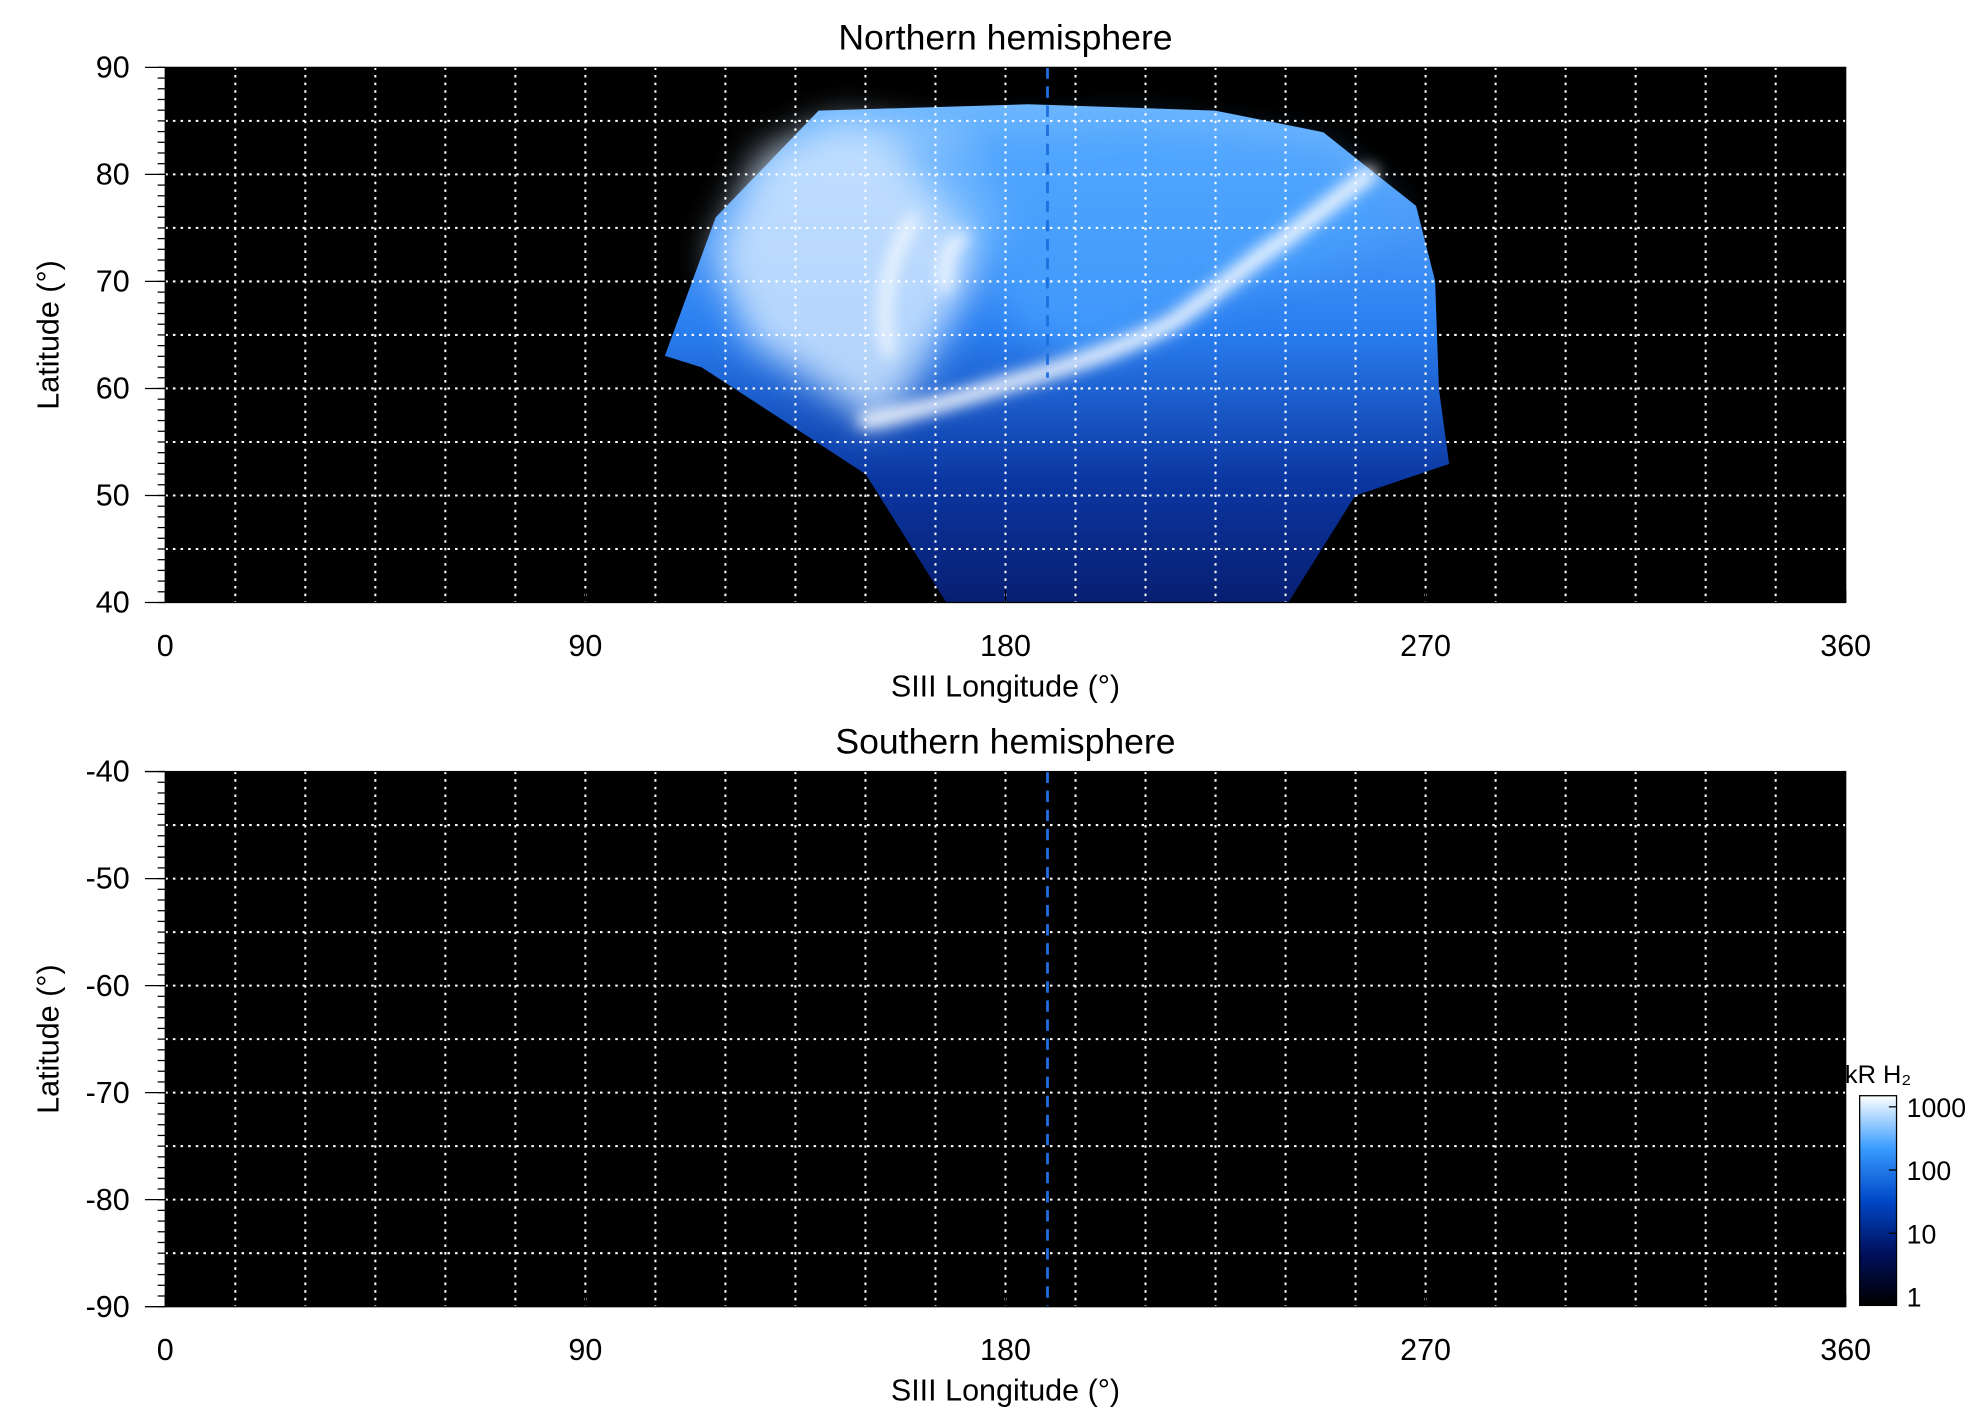 The height and width of the screenshot is (1423, 1983). Describe the element at coordinates (108, 986) in the screenshot. I see `y-tick-label: -60` at that location.